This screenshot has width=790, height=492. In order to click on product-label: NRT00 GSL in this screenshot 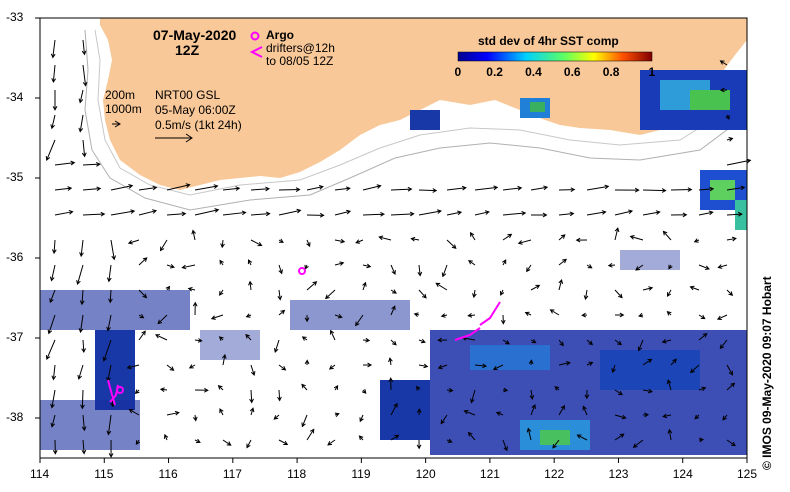, I will do `click(188, 95)`.